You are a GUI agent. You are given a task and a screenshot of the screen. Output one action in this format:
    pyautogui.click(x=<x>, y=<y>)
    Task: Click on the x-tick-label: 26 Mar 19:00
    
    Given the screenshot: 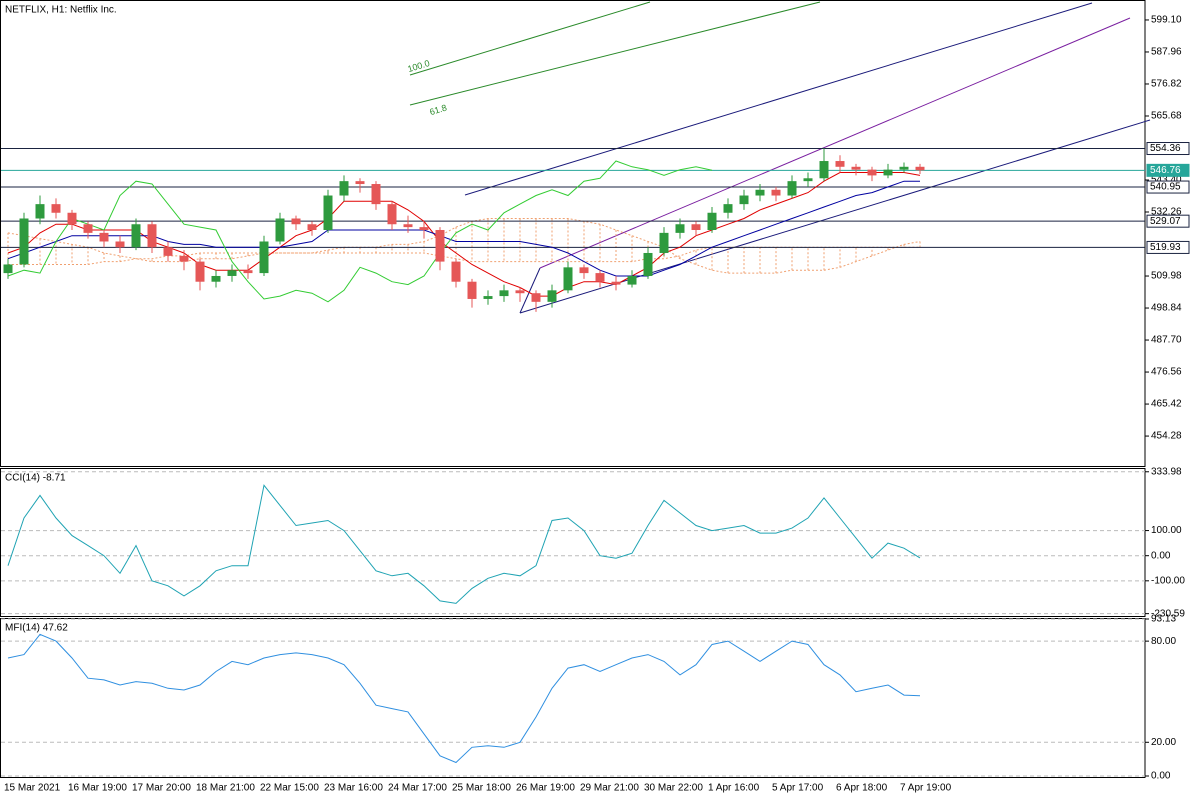 What is the action you would take?
    pyautogui.click(x=545, y=788)
    